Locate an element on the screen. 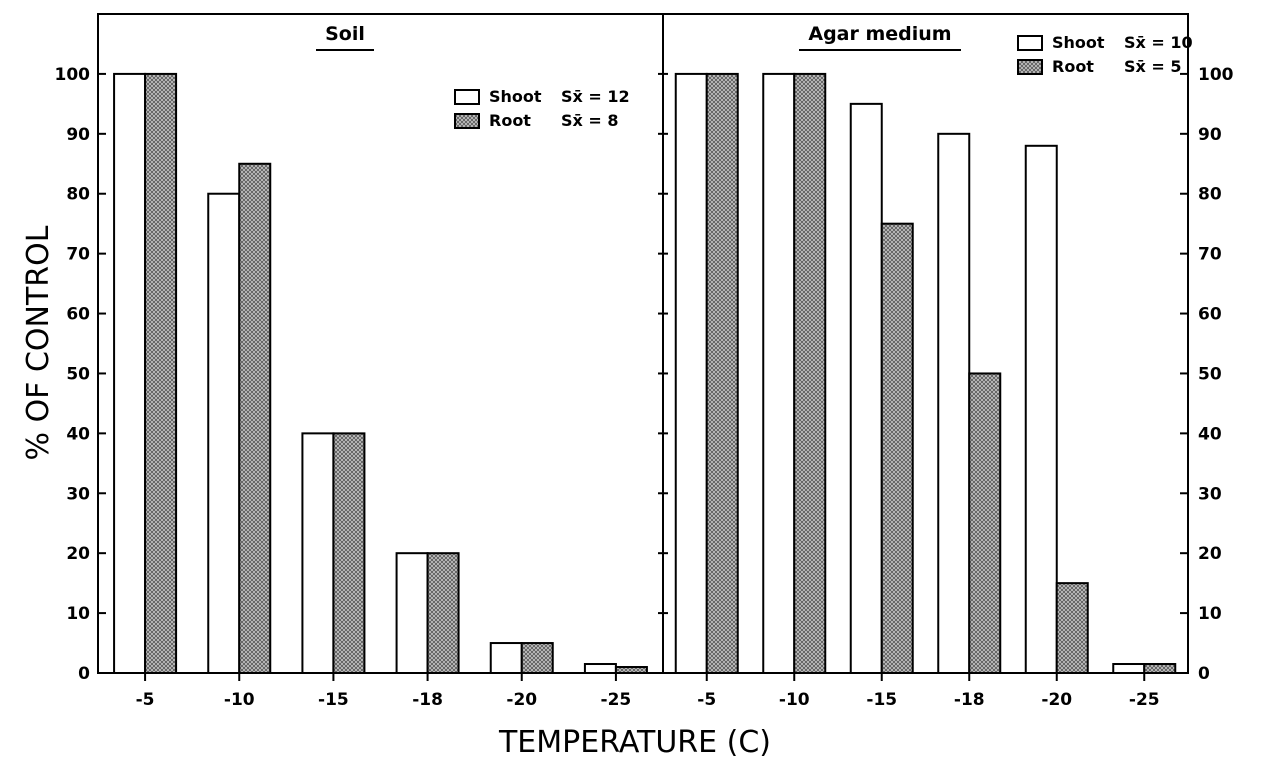 The image size is (1275, 765). y-tick-label-left: 90 is located at coordinates (78, 135).